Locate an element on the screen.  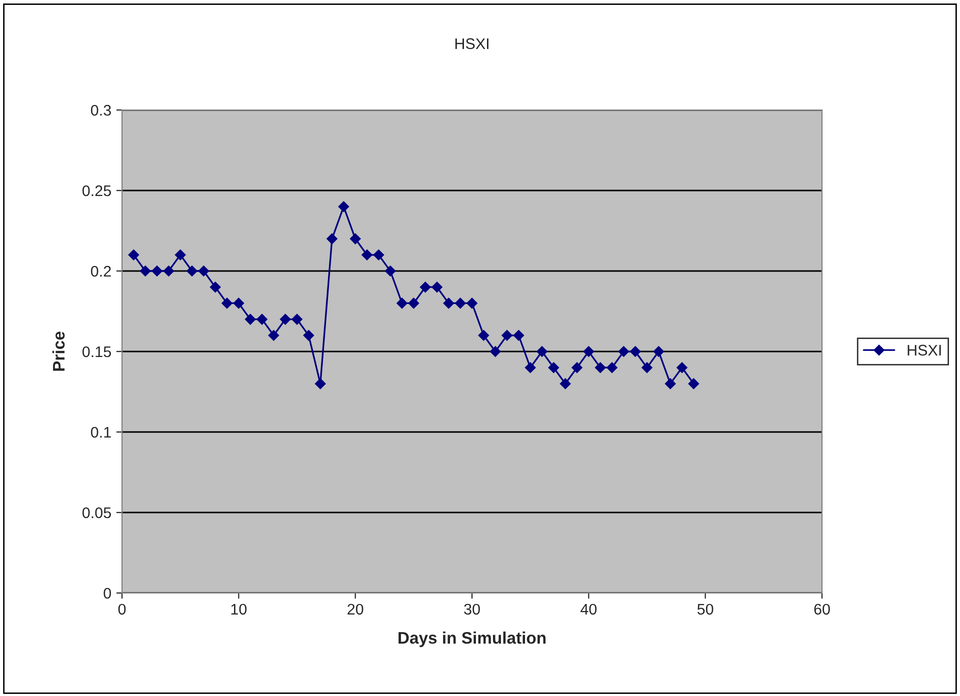
y-tick-label: 0.3 is located at coordinates (100, 110).